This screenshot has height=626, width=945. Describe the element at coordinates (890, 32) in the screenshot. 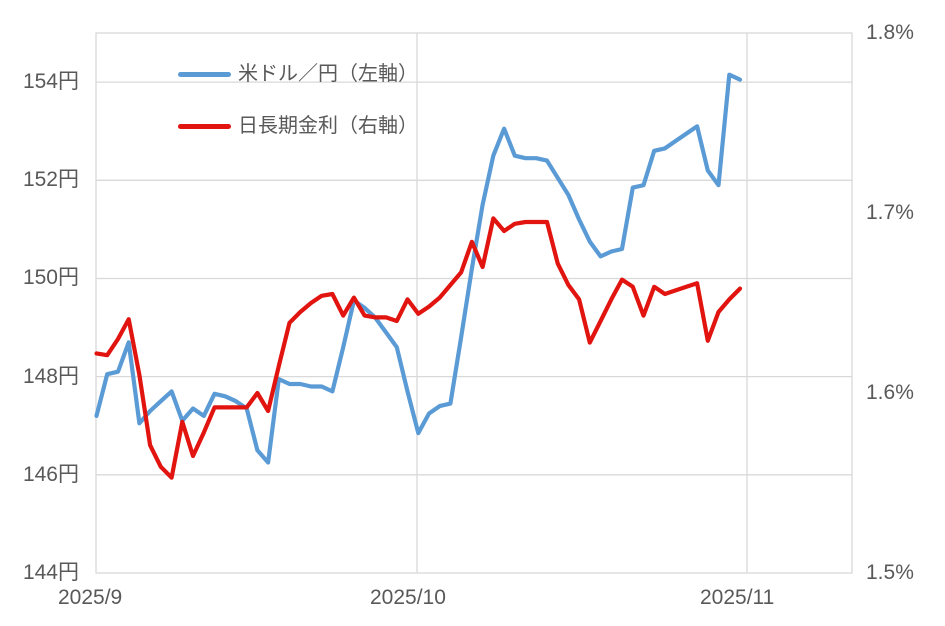

I see `right-axis-tick-1-8: 1.8%` at that location.